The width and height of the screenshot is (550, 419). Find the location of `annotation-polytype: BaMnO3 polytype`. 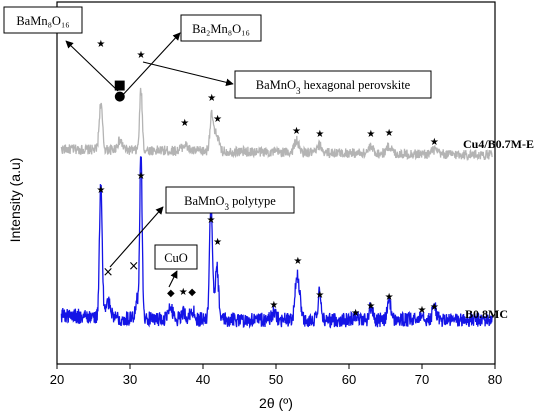

annotation-polytype: BaMnO3 polytype is located at coordinates (230, 200).